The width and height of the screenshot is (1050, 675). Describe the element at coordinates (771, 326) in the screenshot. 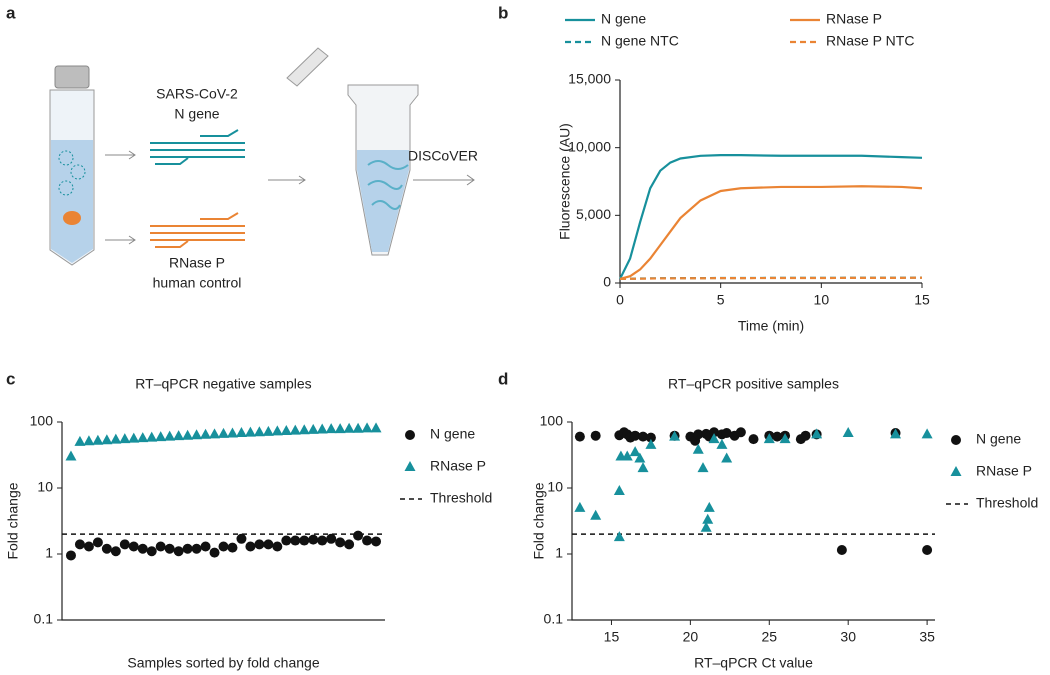

I see `x-axis-label: Time (min)` at that location.